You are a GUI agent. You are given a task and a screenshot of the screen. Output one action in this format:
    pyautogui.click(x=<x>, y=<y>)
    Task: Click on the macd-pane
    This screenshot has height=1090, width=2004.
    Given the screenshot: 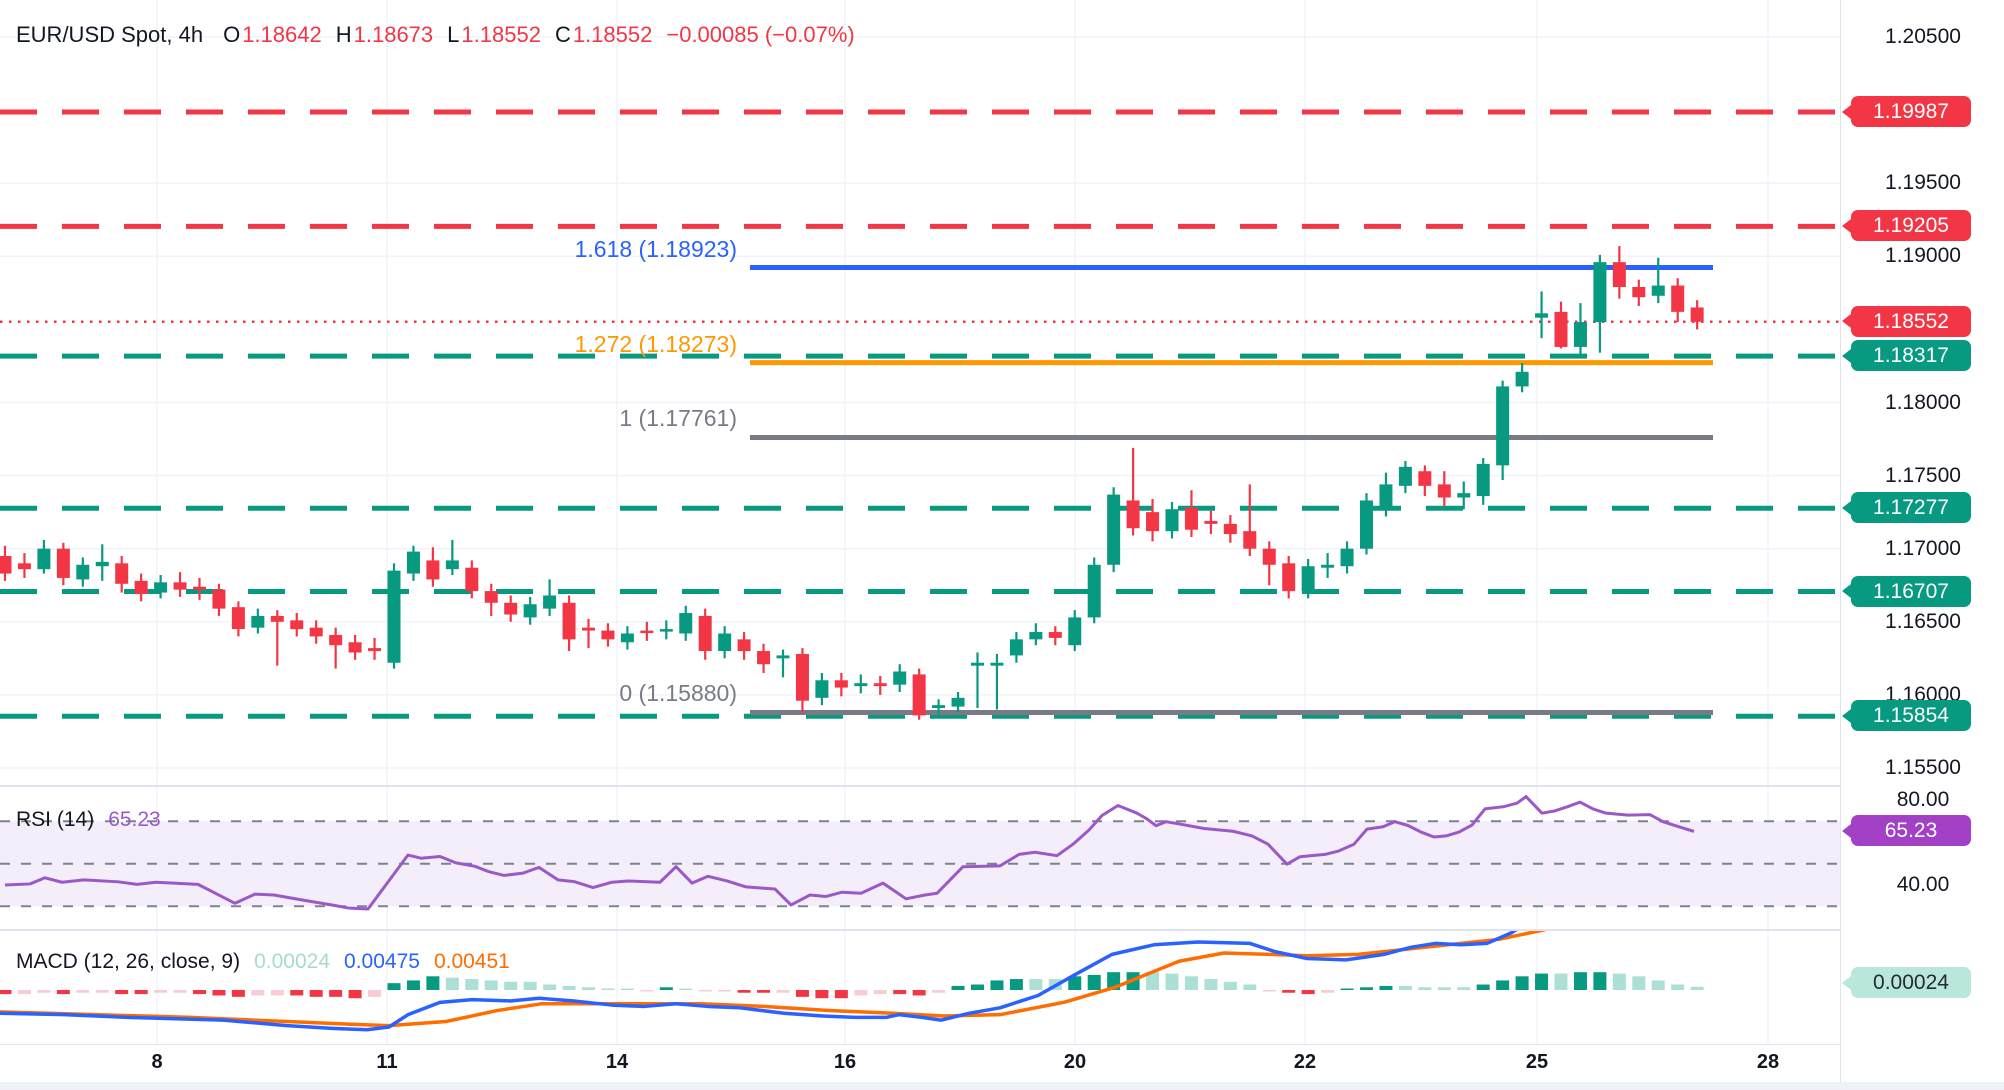 What is the action you would take?
    pyautogui.click(x=920, y=987)
    